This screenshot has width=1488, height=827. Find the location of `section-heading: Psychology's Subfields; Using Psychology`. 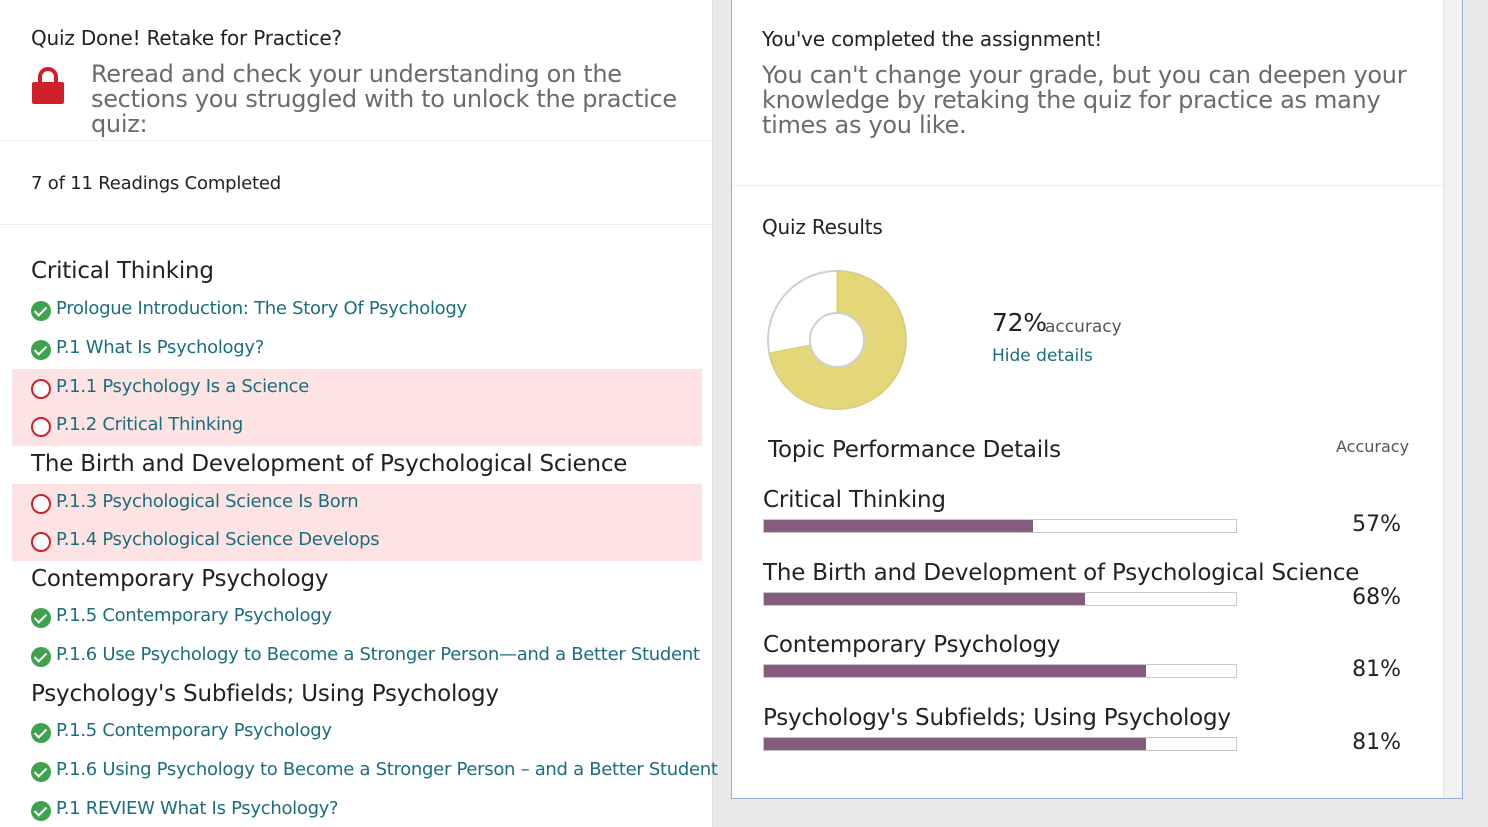

section-heading: Psychology's Subfields; Using Psychology is located at coordinates (265, 694).